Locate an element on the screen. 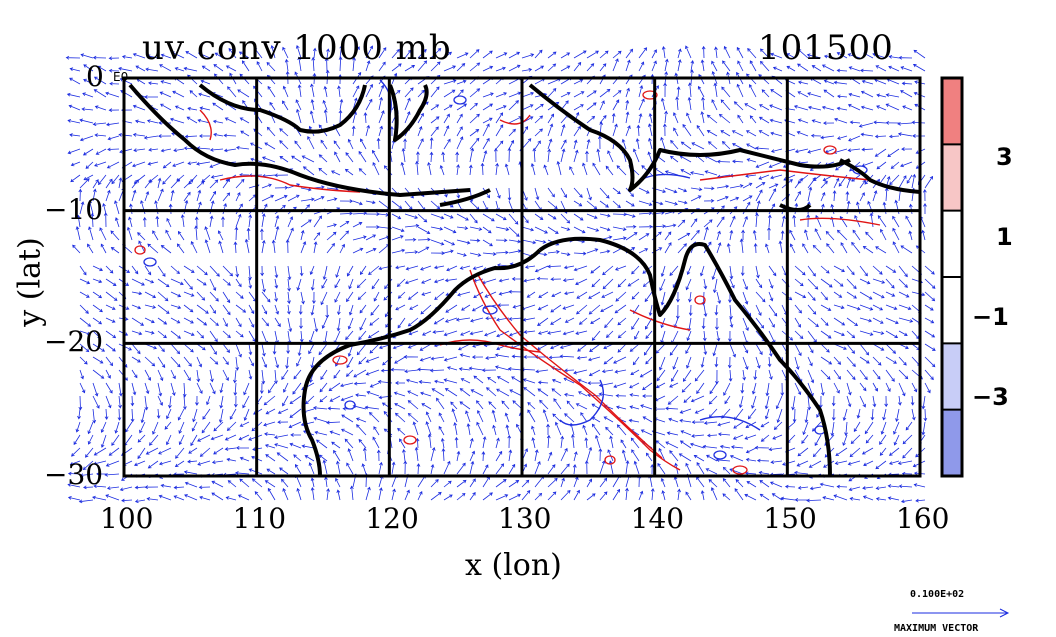  contour-negative is located at coordinates (730, 423).